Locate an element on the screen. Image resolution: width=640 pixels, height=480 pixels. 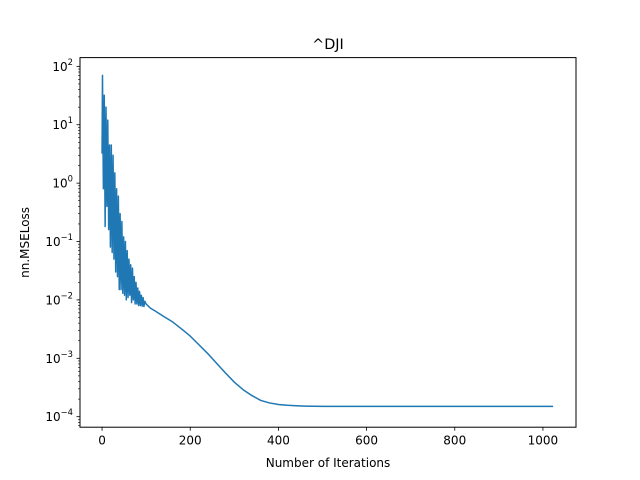
x-tick-label: 600 is located at coordinates (366, 441).